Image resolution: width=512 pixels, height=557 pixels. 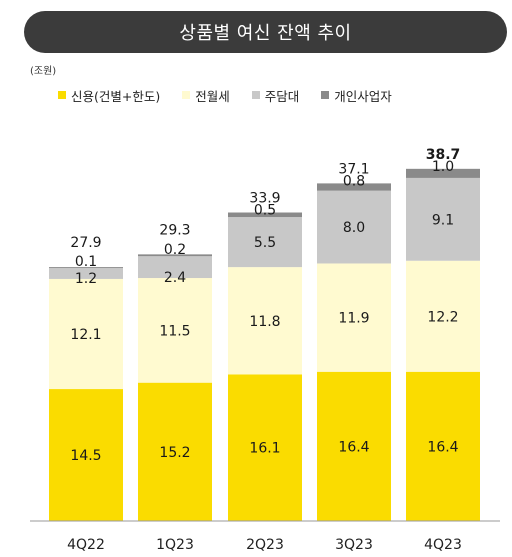 I want to click on value-label-credit-4Q22: 14.5, so click(x=85, y=456).